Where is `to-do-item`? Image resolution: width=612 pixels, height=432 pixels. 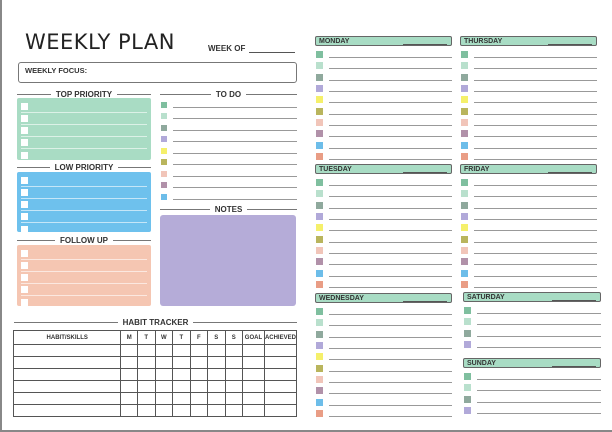 to-do-item is located at coordinates (229, 125).